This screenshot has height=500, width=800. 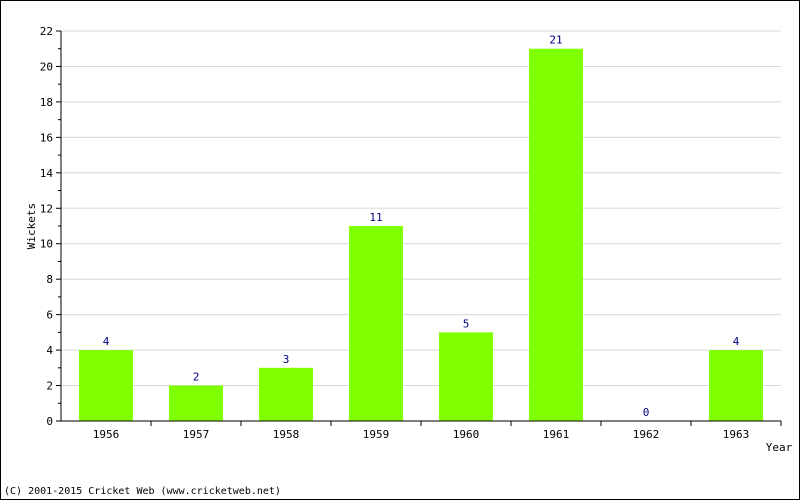 I want to click on x-tick-label: 1958, so click(x=286, y=434).